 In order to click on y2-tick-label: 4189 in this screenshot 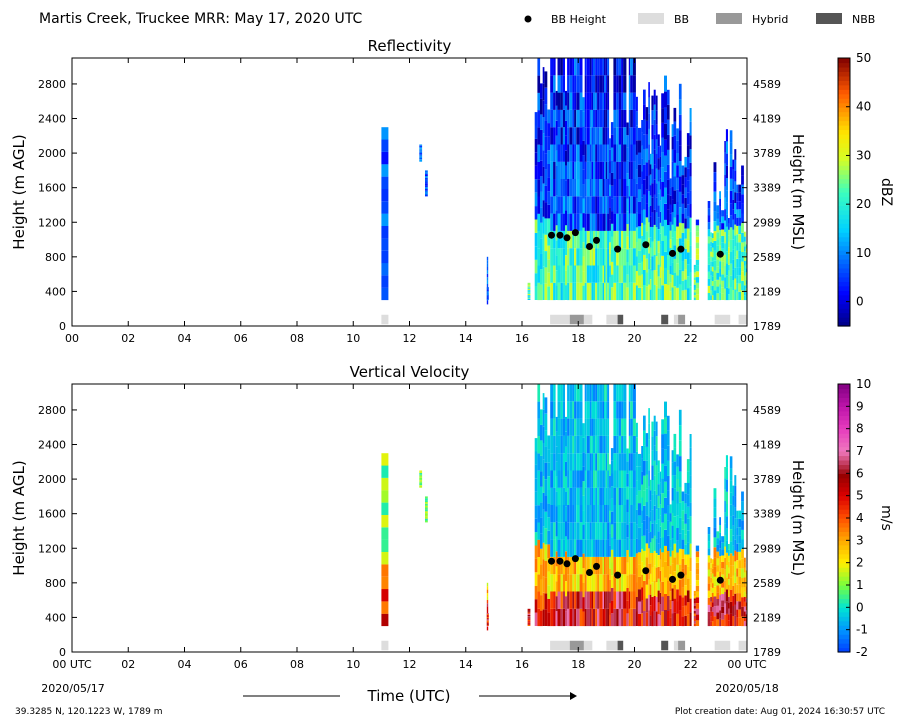, I will do `click(767, 445)`.